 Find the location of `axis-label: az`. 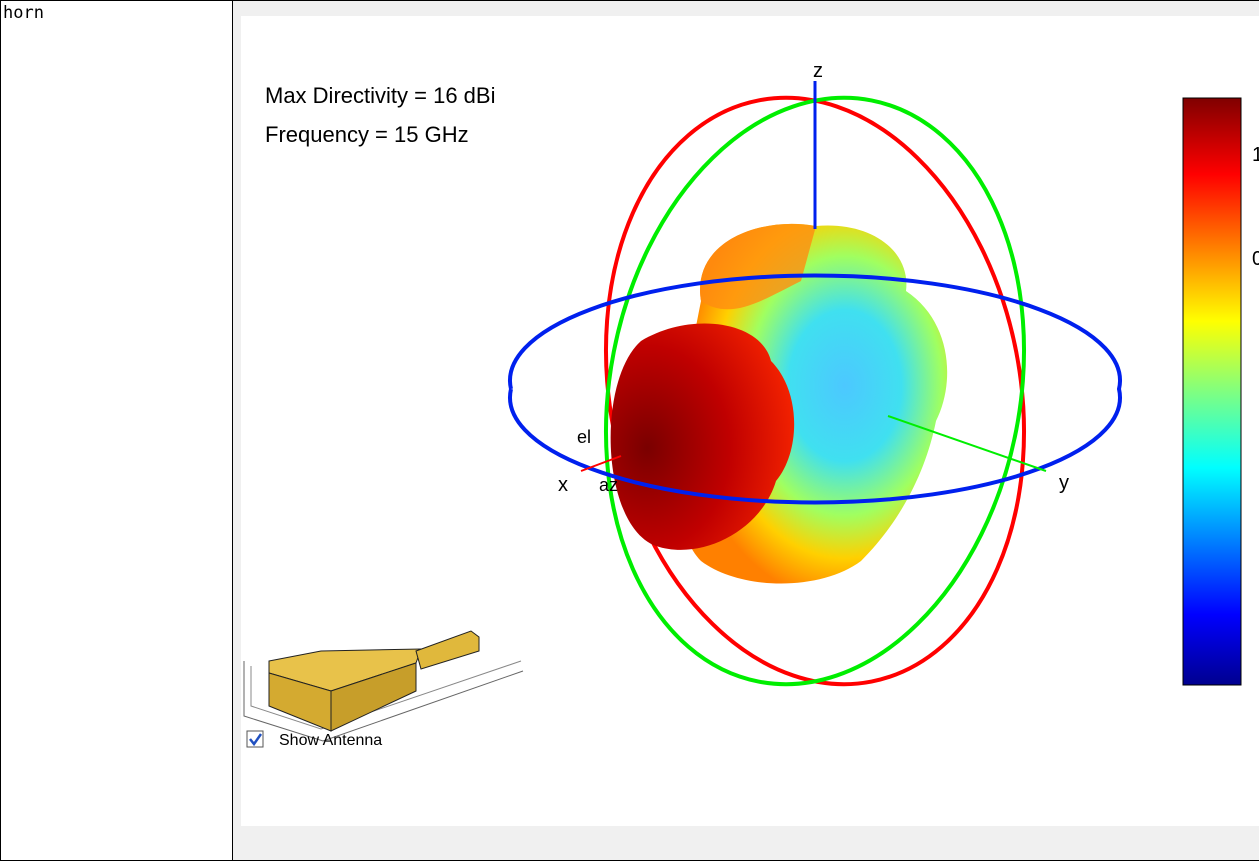

axis-label: az is located at coordinates (608, 485).